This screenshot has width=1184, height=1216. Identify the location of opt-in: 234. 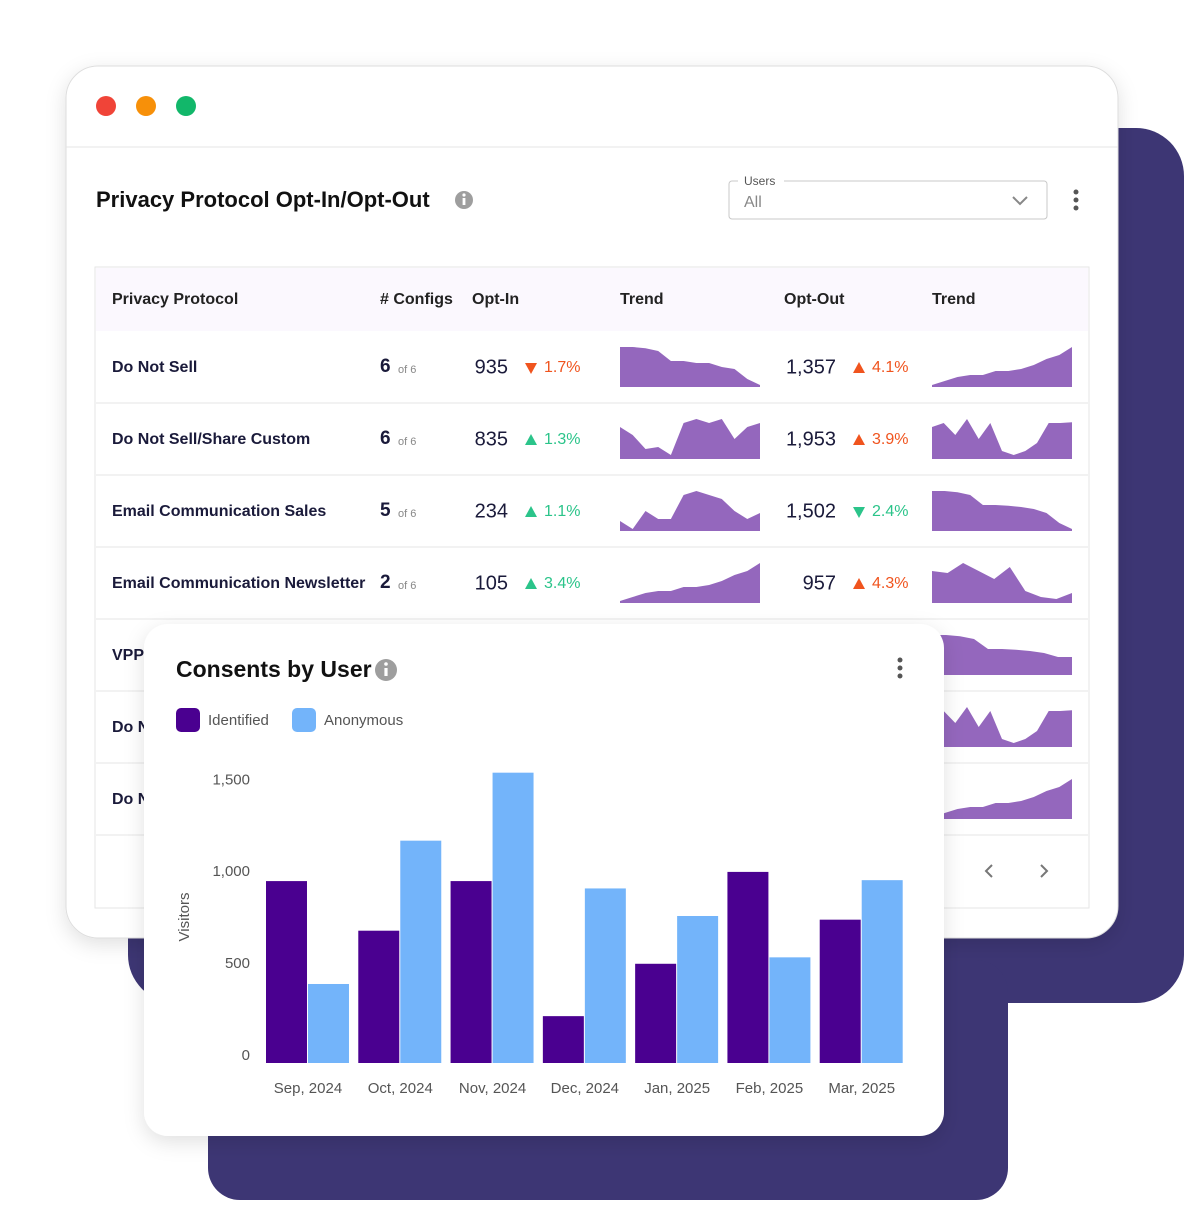
(491, 511).